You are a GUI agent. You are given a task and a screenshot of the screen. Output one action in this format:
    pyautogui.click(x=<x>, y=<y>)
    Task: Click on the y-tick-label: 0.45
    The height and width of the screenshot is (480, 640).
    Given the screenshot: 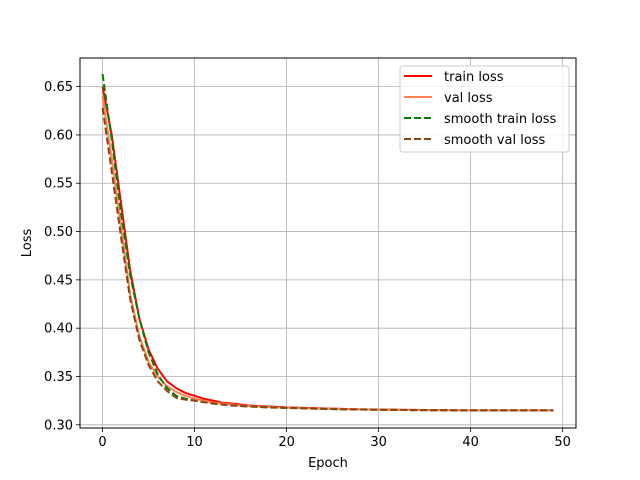 What is the action you would take?
    pyautogui.click(x=58, y=280)
    